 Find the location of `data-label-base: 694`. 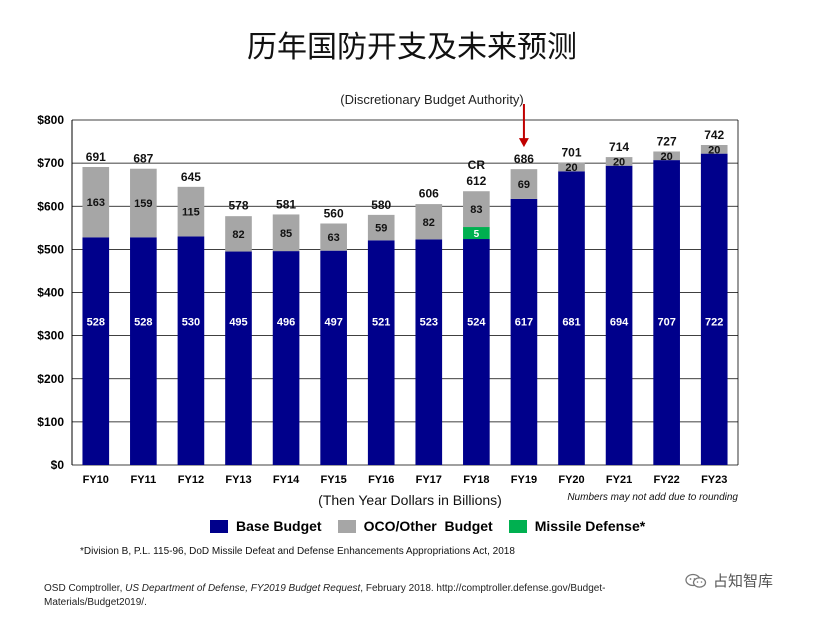

data-label-base: 694 is located at coordinates (619, 323).